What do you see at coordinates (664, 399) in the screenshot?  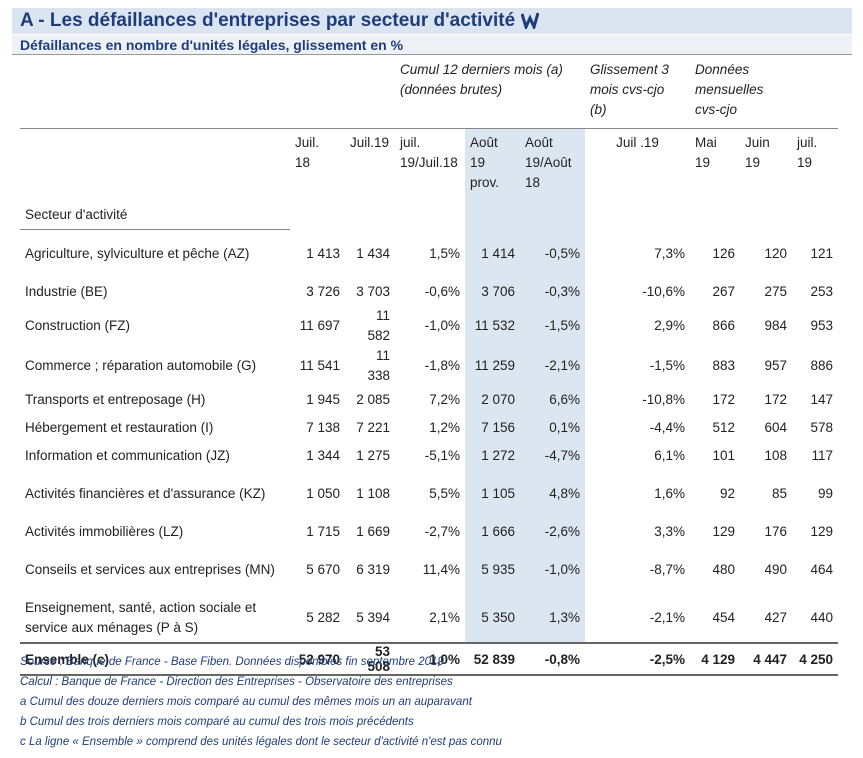 I see `cell: -10,8%` at bounding box center [664, 399].